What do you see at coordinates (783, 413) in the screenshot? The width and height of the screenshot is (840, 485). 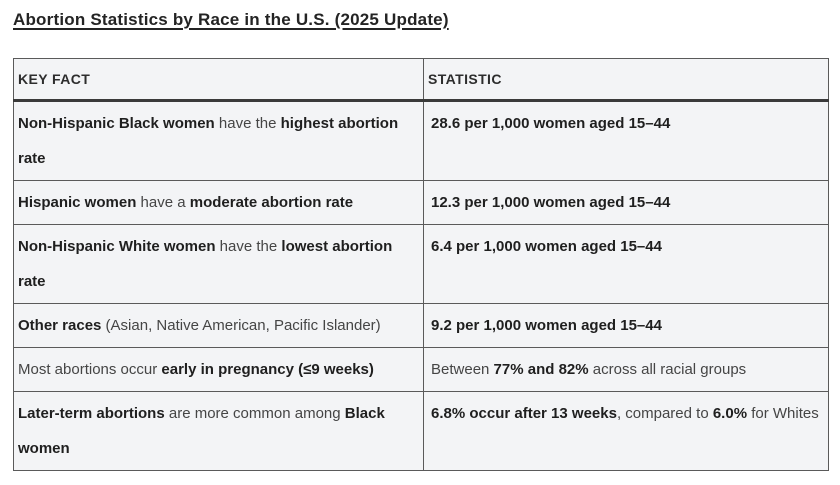 I see `text-segment: for Whites` at bounding box center [783, 413].